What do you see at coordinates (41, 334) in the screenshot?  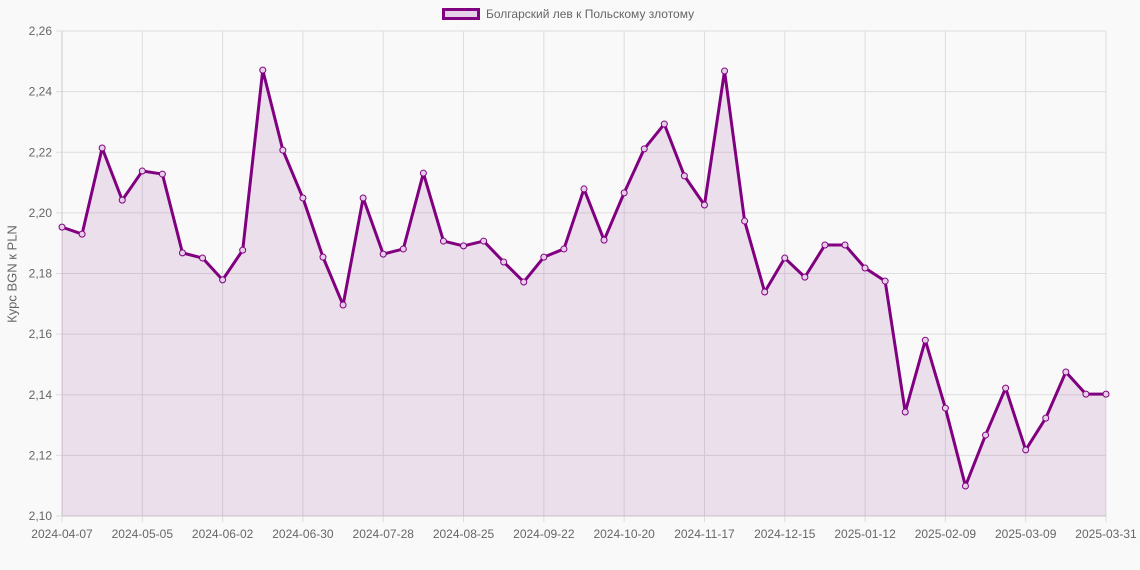 I see `y-tick-label: 2,16` at bounding box center [41, 334].